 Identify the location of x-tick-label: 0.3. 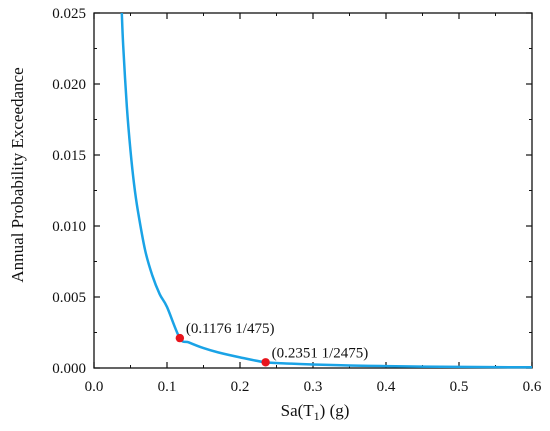
(313, 387).